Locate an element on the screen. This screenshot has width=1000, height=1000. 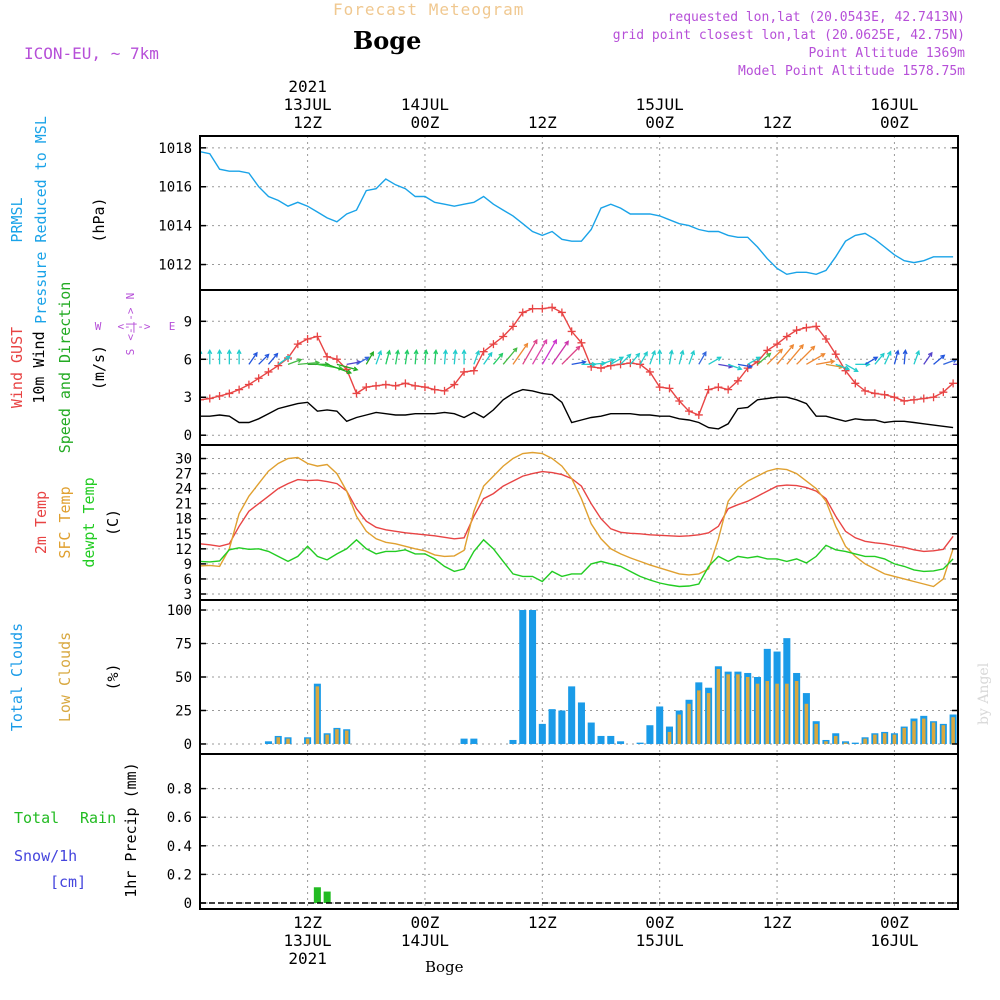
time-label-top: 16JUL is located at coordinates (894, 104).